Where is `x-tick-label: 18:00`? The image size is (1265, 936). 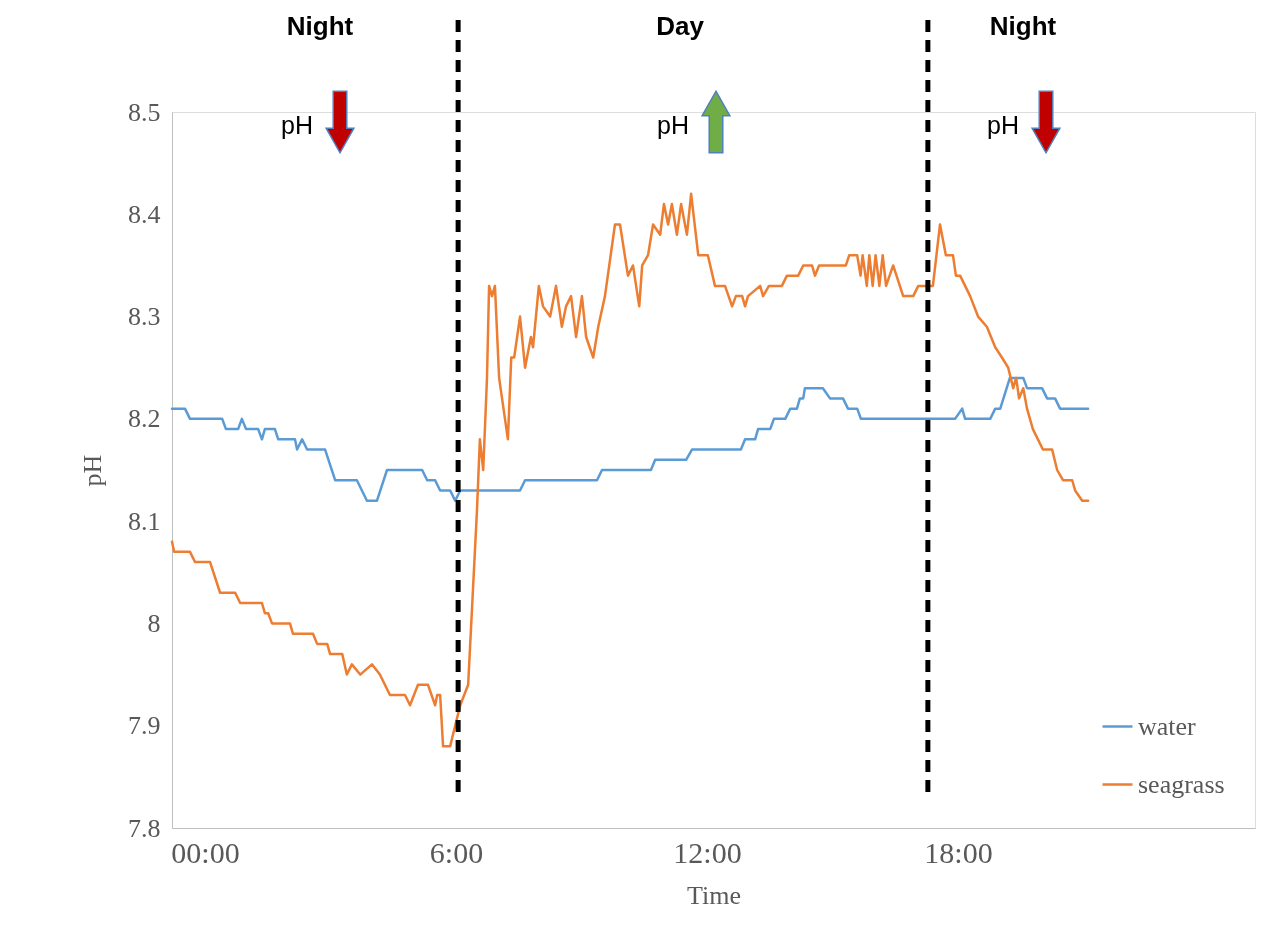
x-tick-label: 18:00 is located at coordinates (958, 852).